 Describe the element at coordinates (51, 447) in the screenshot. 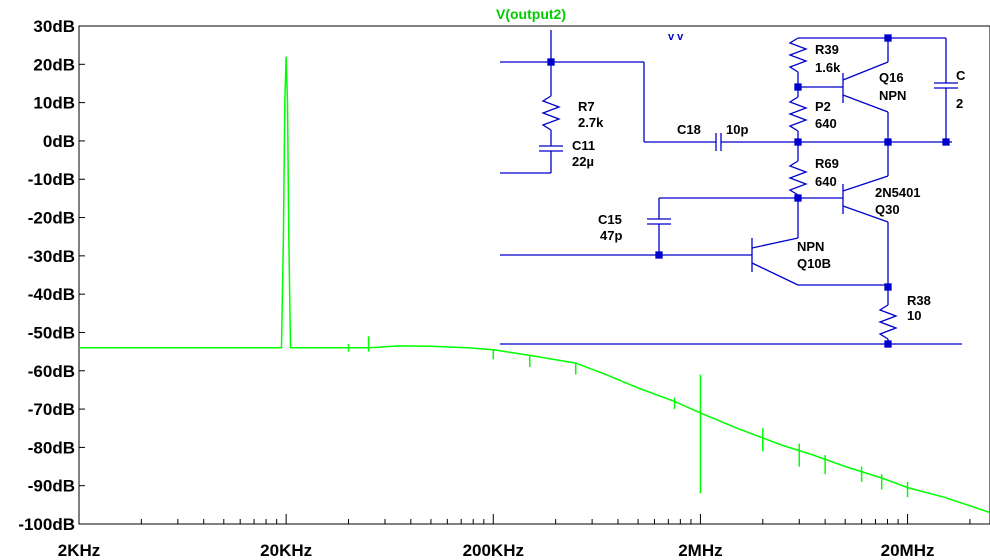

I see `y-tick-label: -80dB` at that location.